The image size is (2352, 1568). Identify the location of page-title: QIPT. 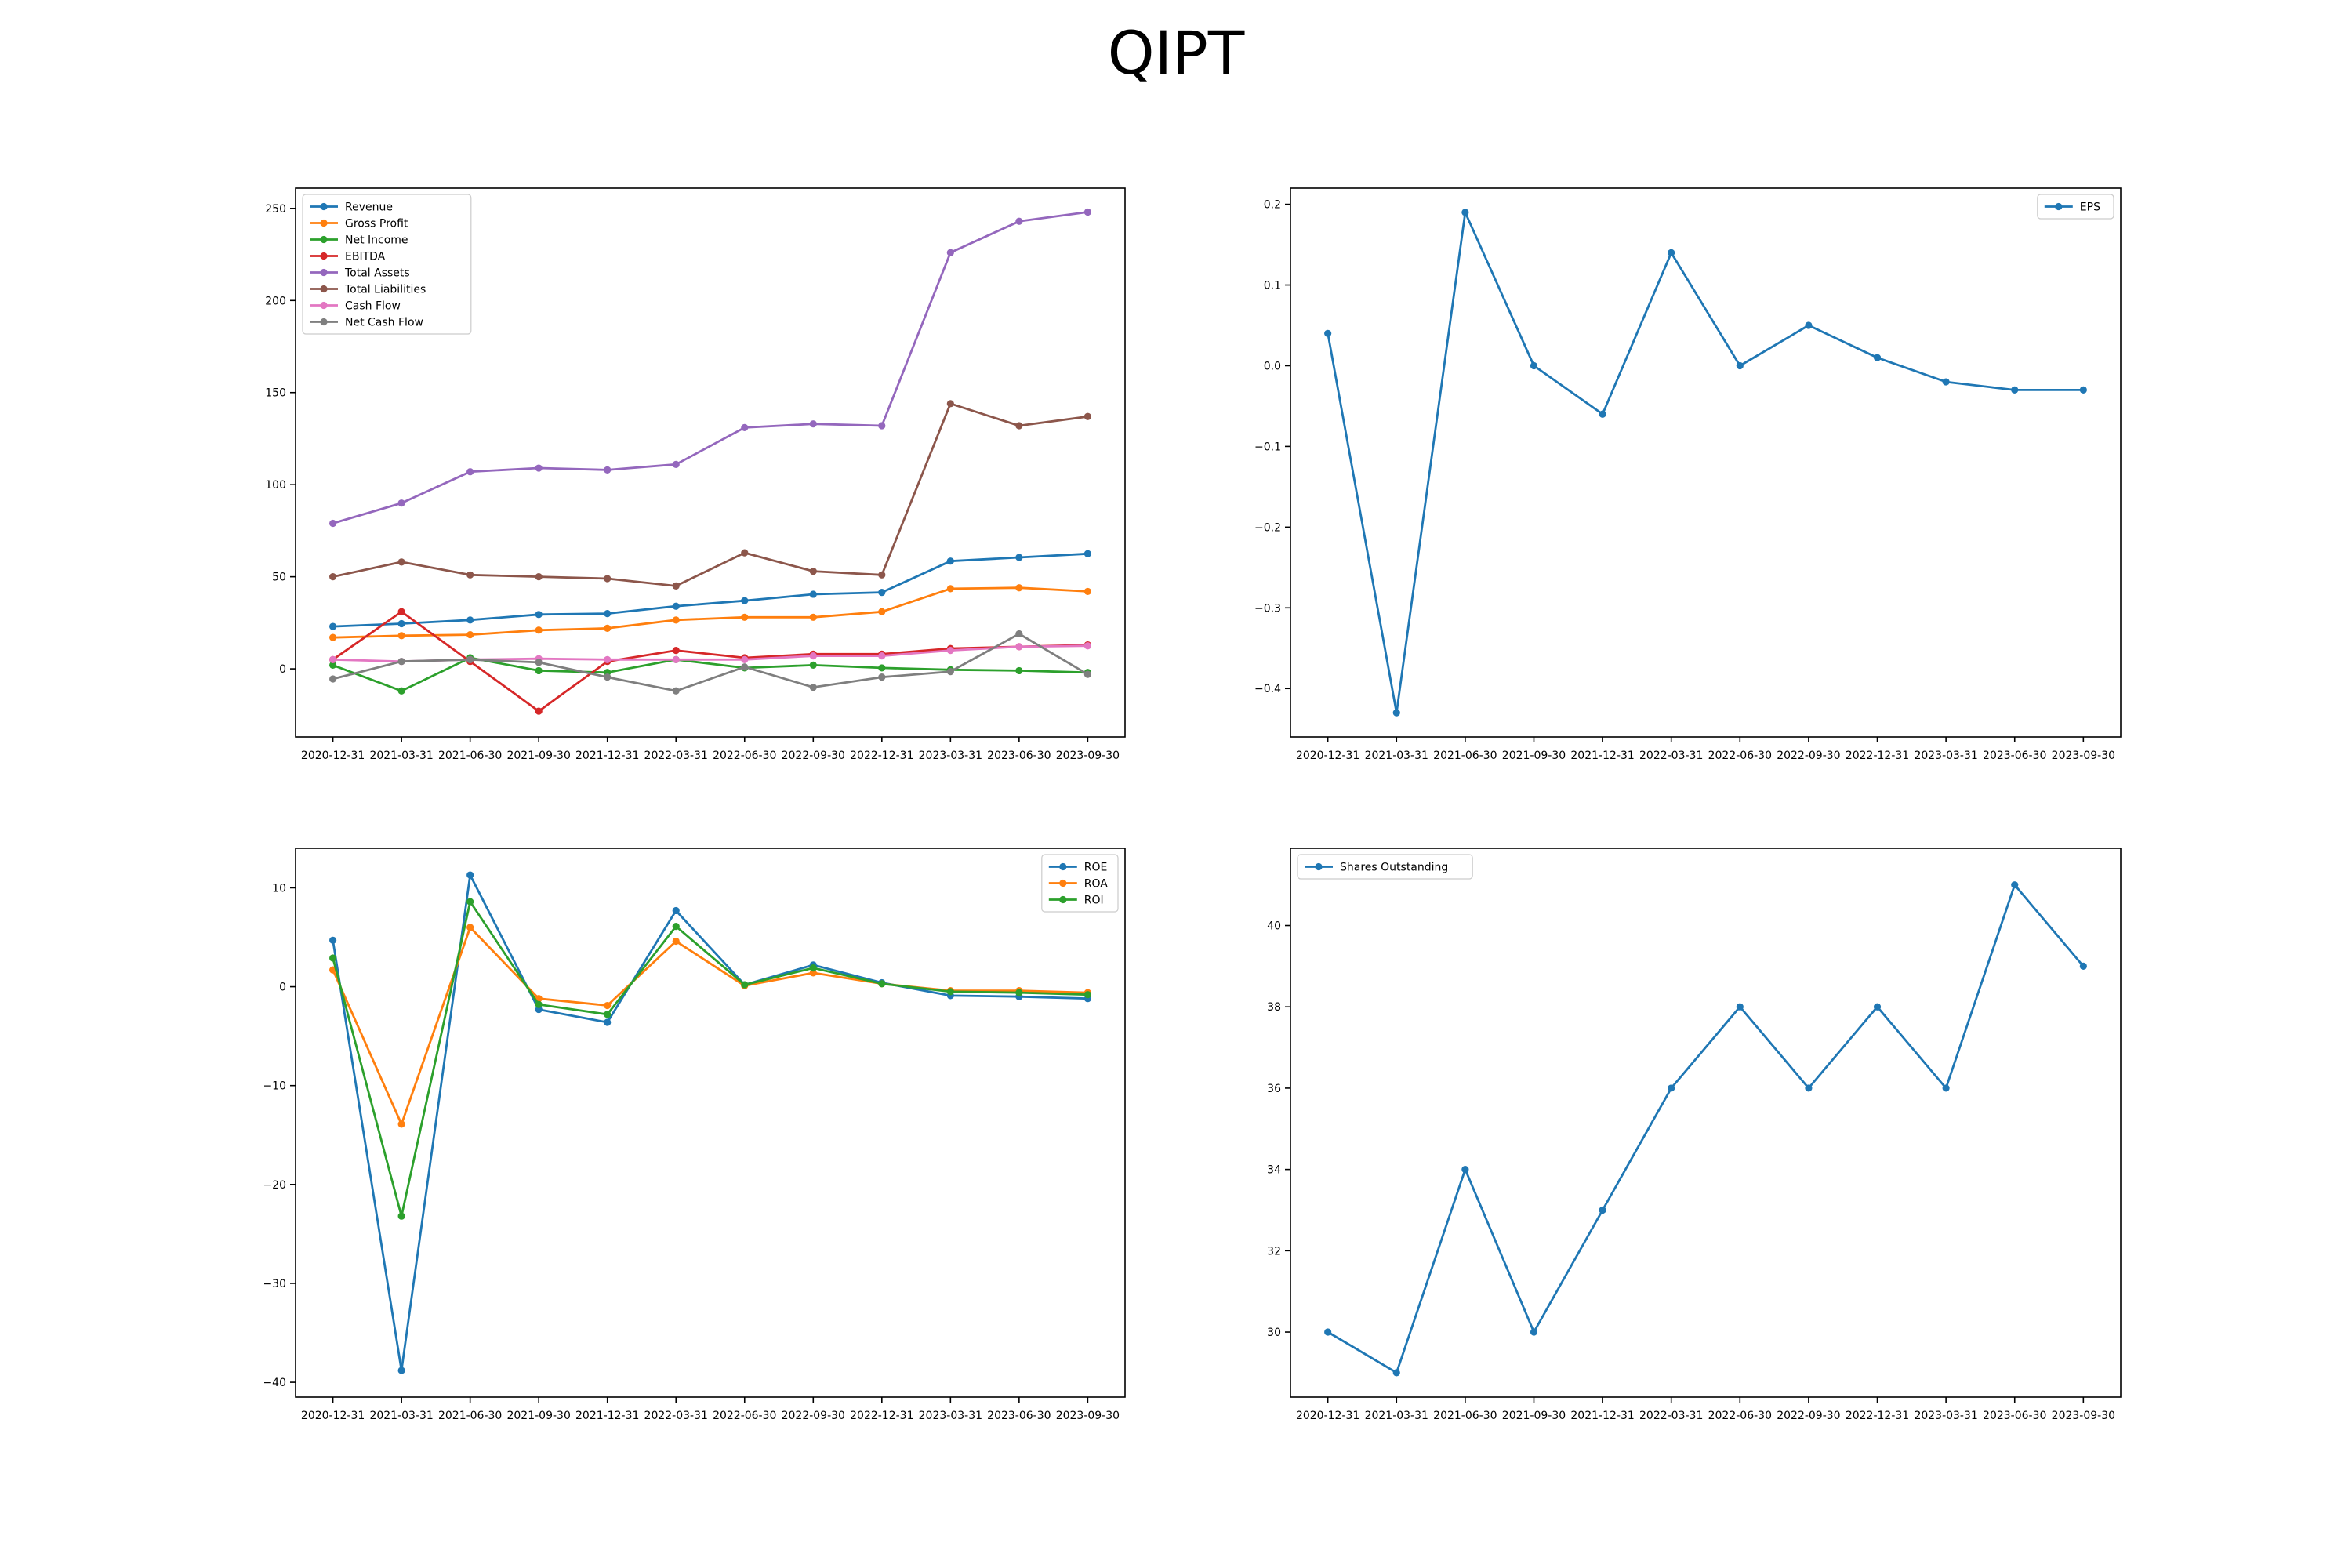
(1176, 53).